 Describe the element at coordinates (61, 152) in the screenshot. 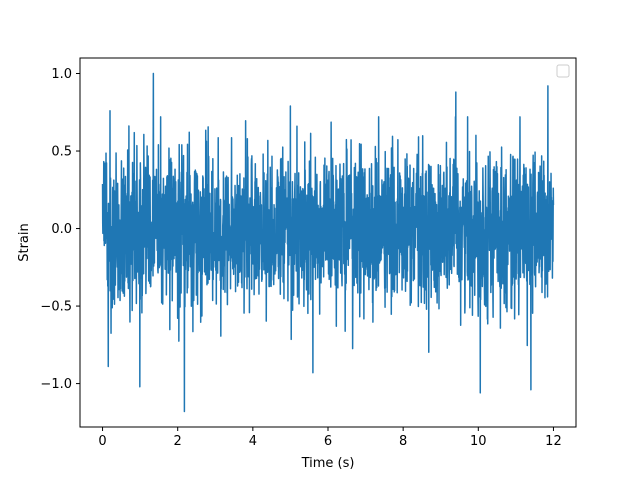

I see `y-tick-label: 0.5` at that location.